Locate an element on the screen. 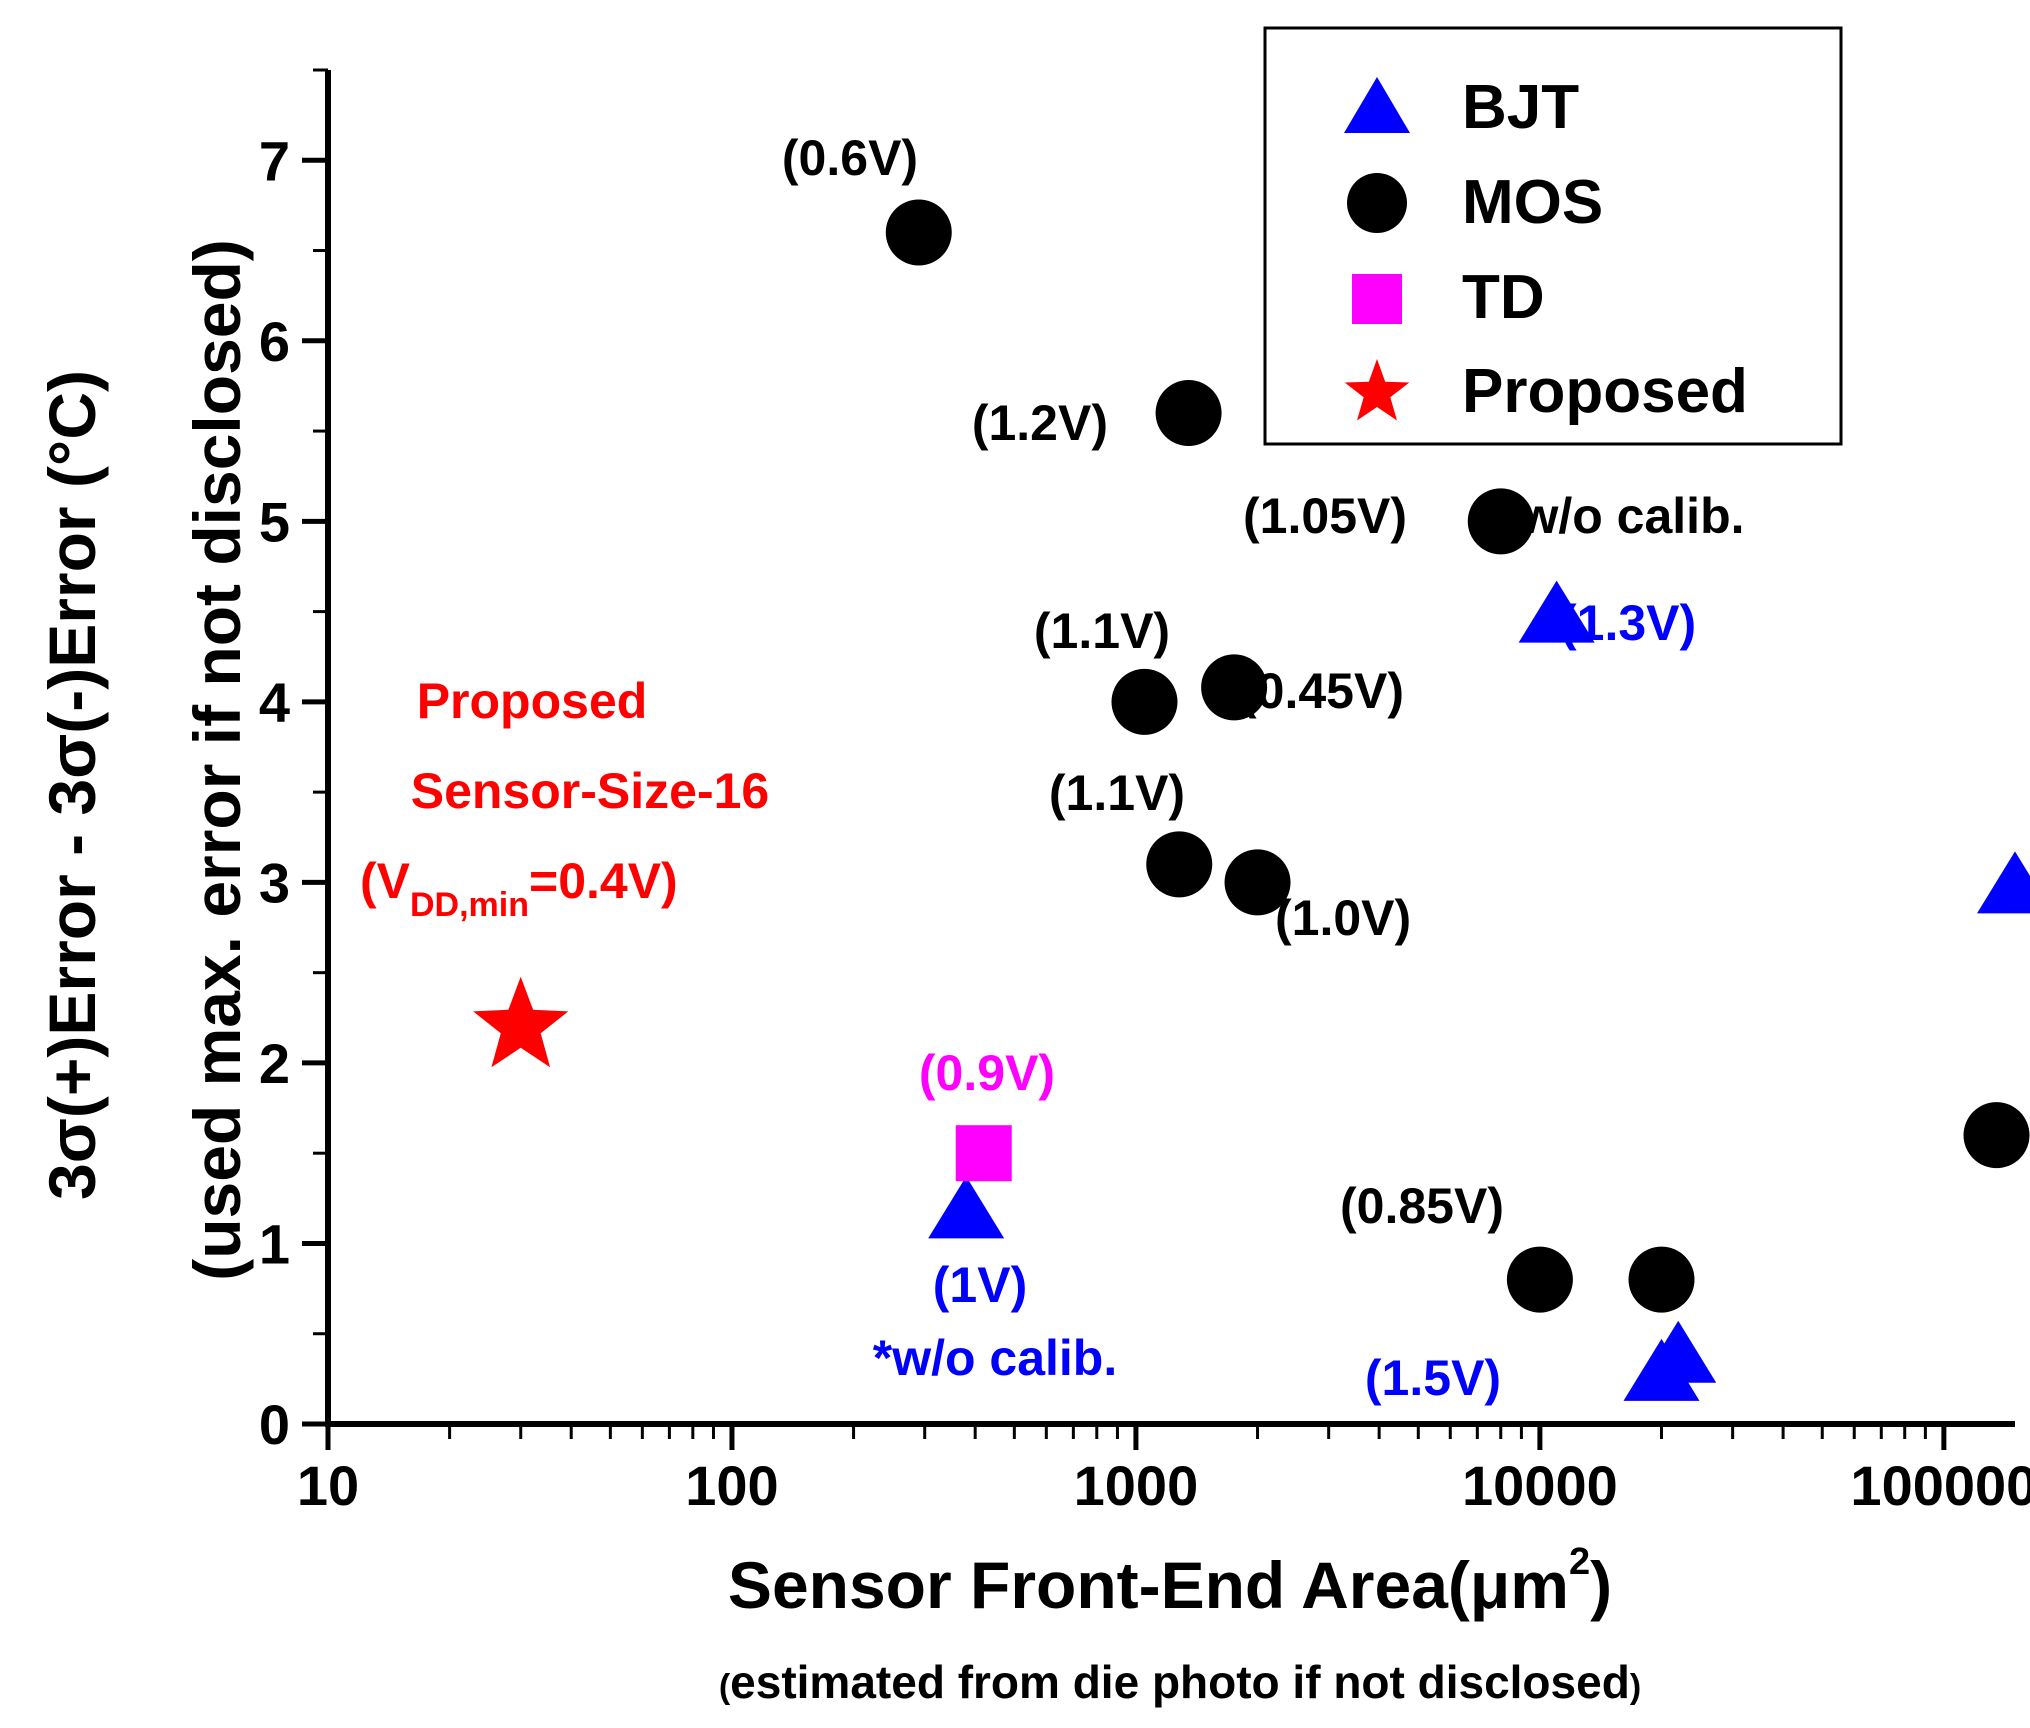  x-tick-label: 100000 is located at coordinates (1940, 1485).